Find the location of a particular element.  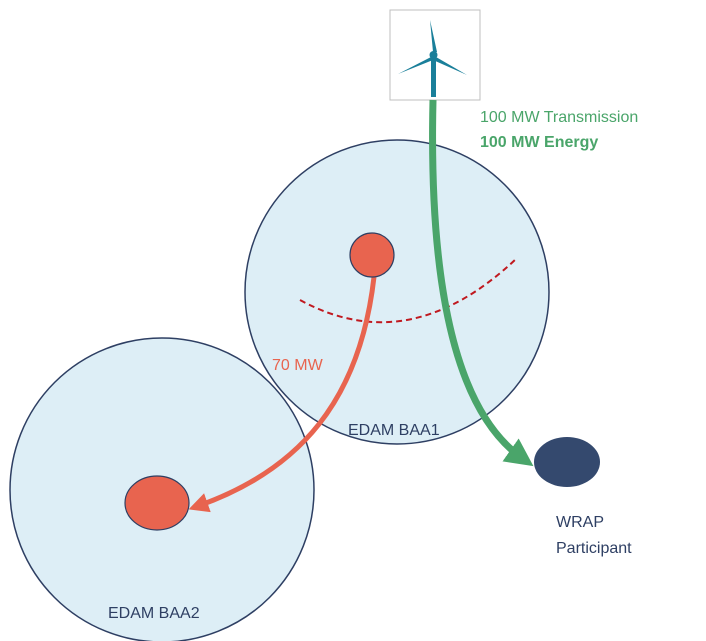

baa1-node is located at coordinates (372, 255).